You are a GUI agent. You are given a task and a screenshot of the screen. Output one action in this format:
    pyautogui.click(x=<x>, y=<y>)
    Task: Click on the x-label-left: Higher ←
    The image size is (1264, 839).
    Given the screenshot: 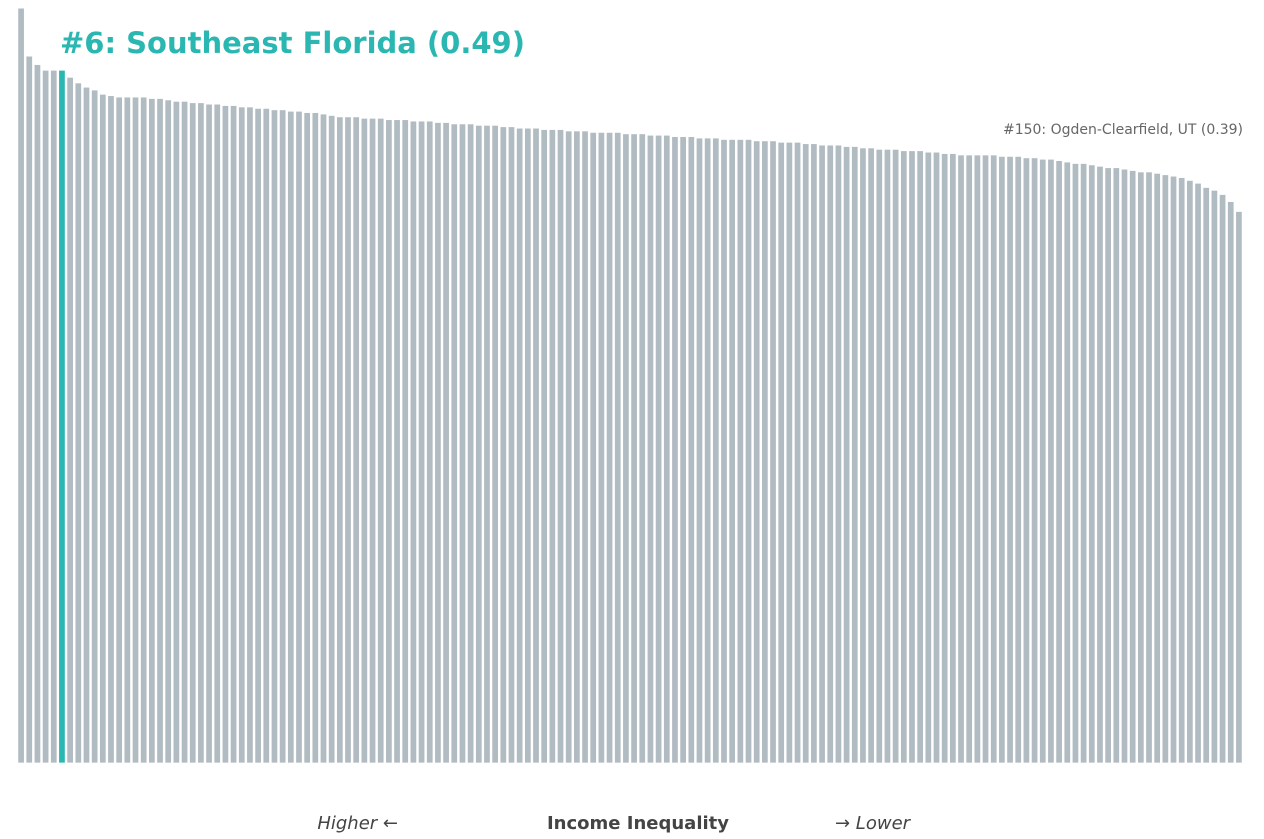 What is the action you would take?
    pyautogui.click(x=357, y=823)
    